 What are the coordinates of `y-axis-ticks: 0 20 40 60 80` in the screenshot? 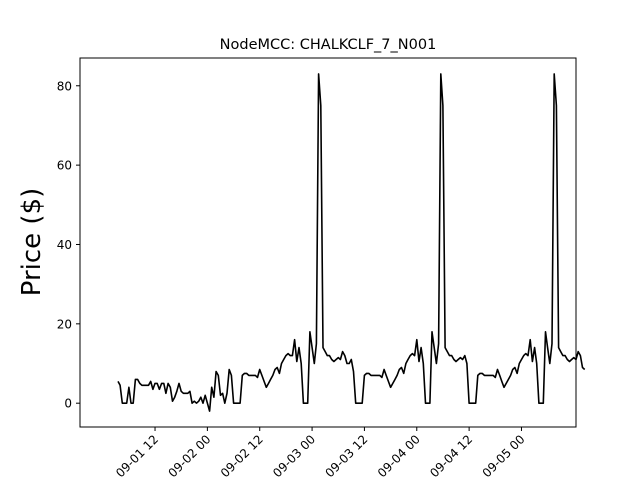 It's located at (68, 245).